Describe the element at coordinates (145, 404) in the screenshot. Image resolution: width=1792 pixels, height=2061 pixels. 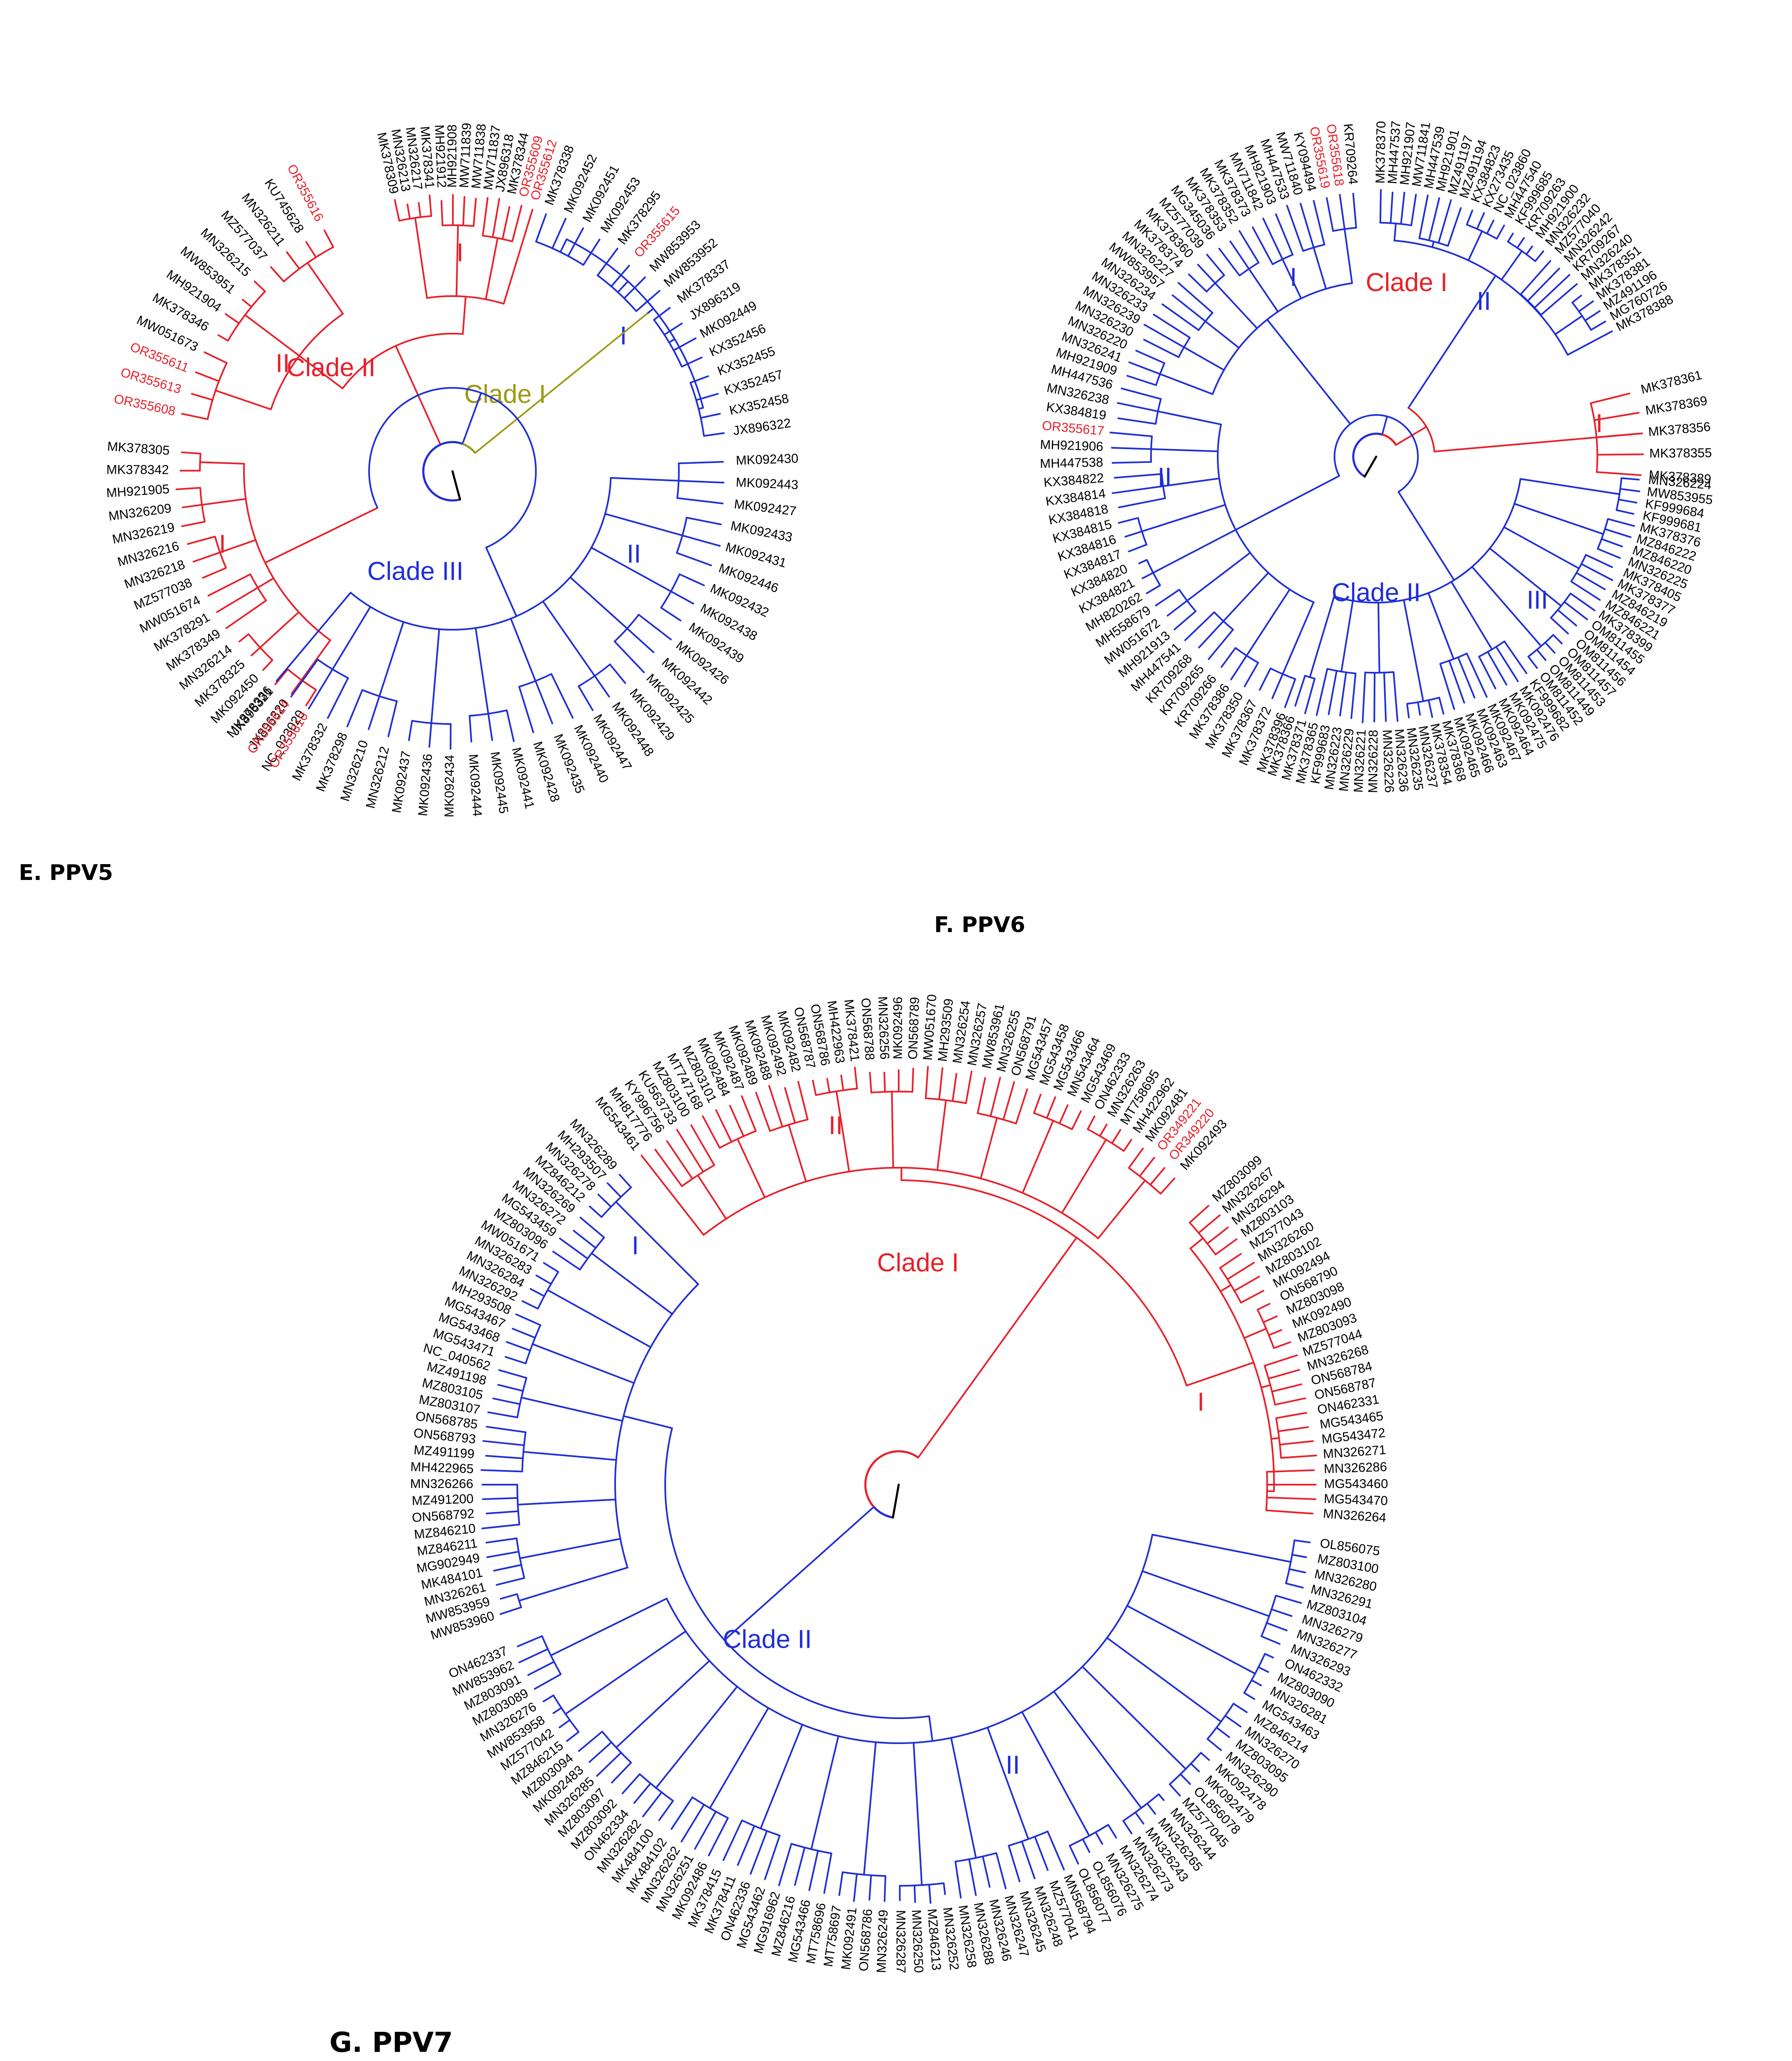
I see `leaf-label: OR355608` at that location.